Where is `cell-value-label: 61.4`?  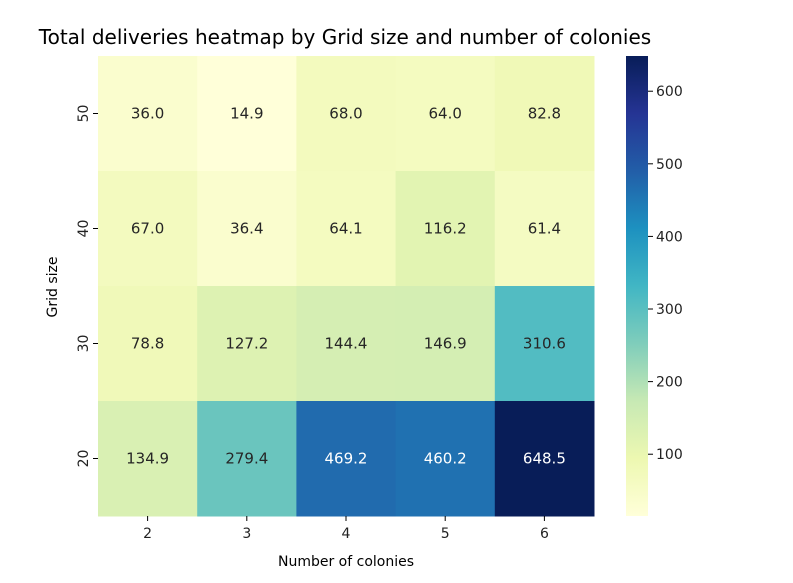 cell-value-label: 61.4 is located at coordinates (544, 229).